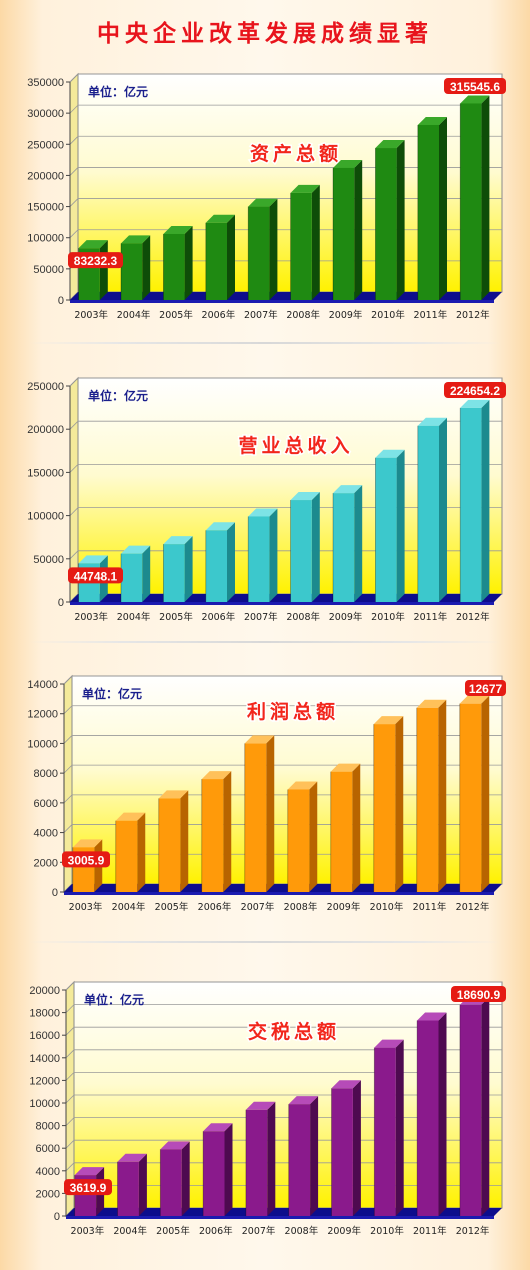 This screenshot has width=530, height=1270. What do you see at coordinates (45, 176) in the screenshot?
I see `y-tick-label: 200000` at bounding box center [45, 176].